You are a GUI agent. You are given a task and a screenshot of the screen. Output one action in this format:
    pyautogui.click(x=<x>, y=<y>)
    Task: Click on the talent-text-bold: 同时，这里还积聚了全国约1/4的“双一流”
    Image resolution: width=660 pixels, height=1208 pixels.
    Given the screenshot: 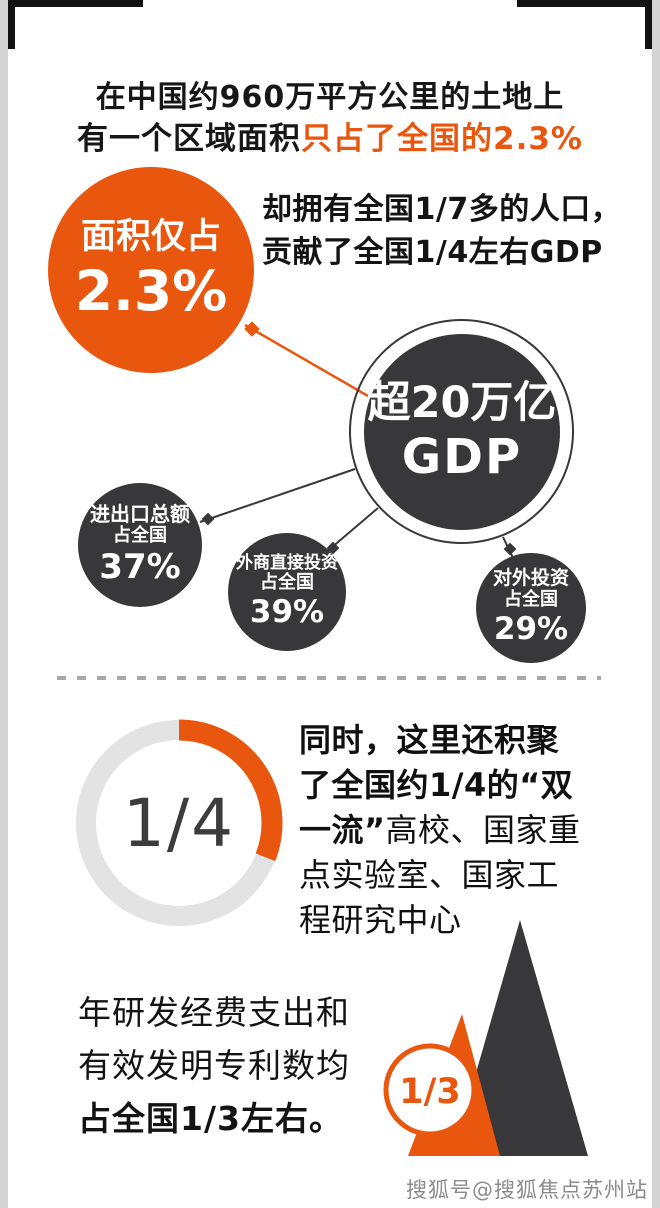 What is the action you would take?
    pyautogui.click(x=436, y=785)
    